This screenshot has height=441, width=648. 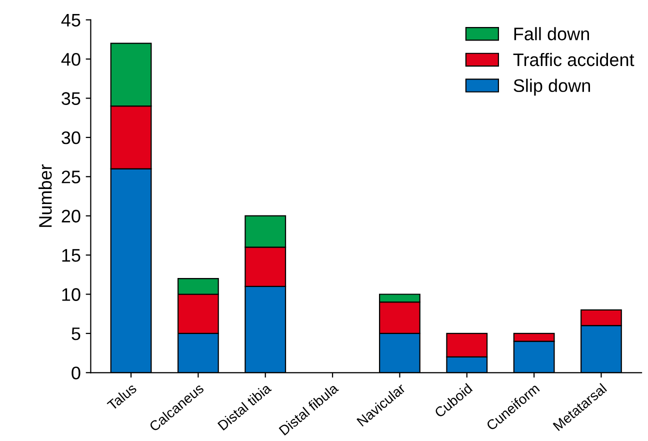 What do you see at coordinates (552, 87) in the screenshot?
I see `legend-label: Slip down` at bounding box center [552, 87].